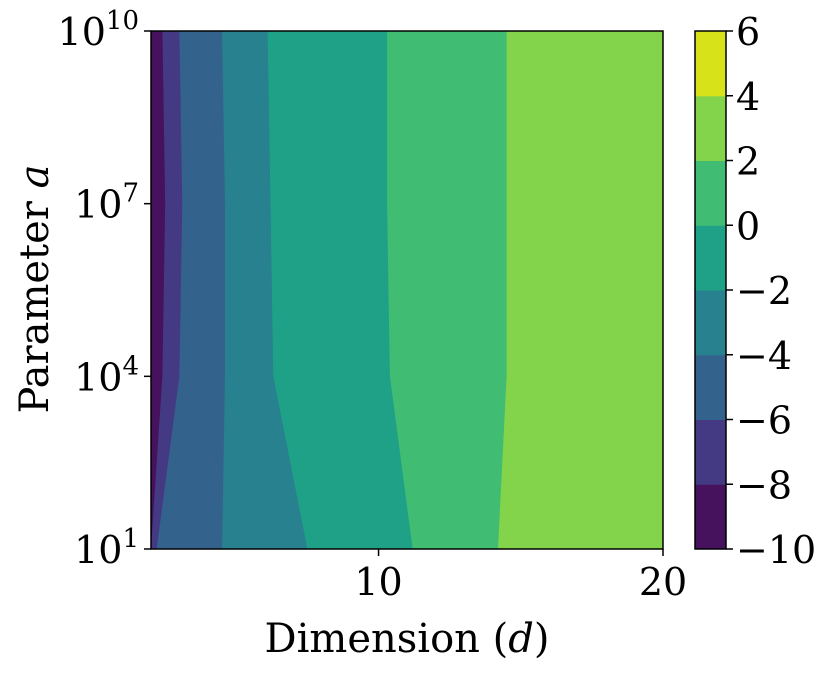 The image size is (830, 675). I want to click on y-tick-label: 10⁷, so click(106, 203).